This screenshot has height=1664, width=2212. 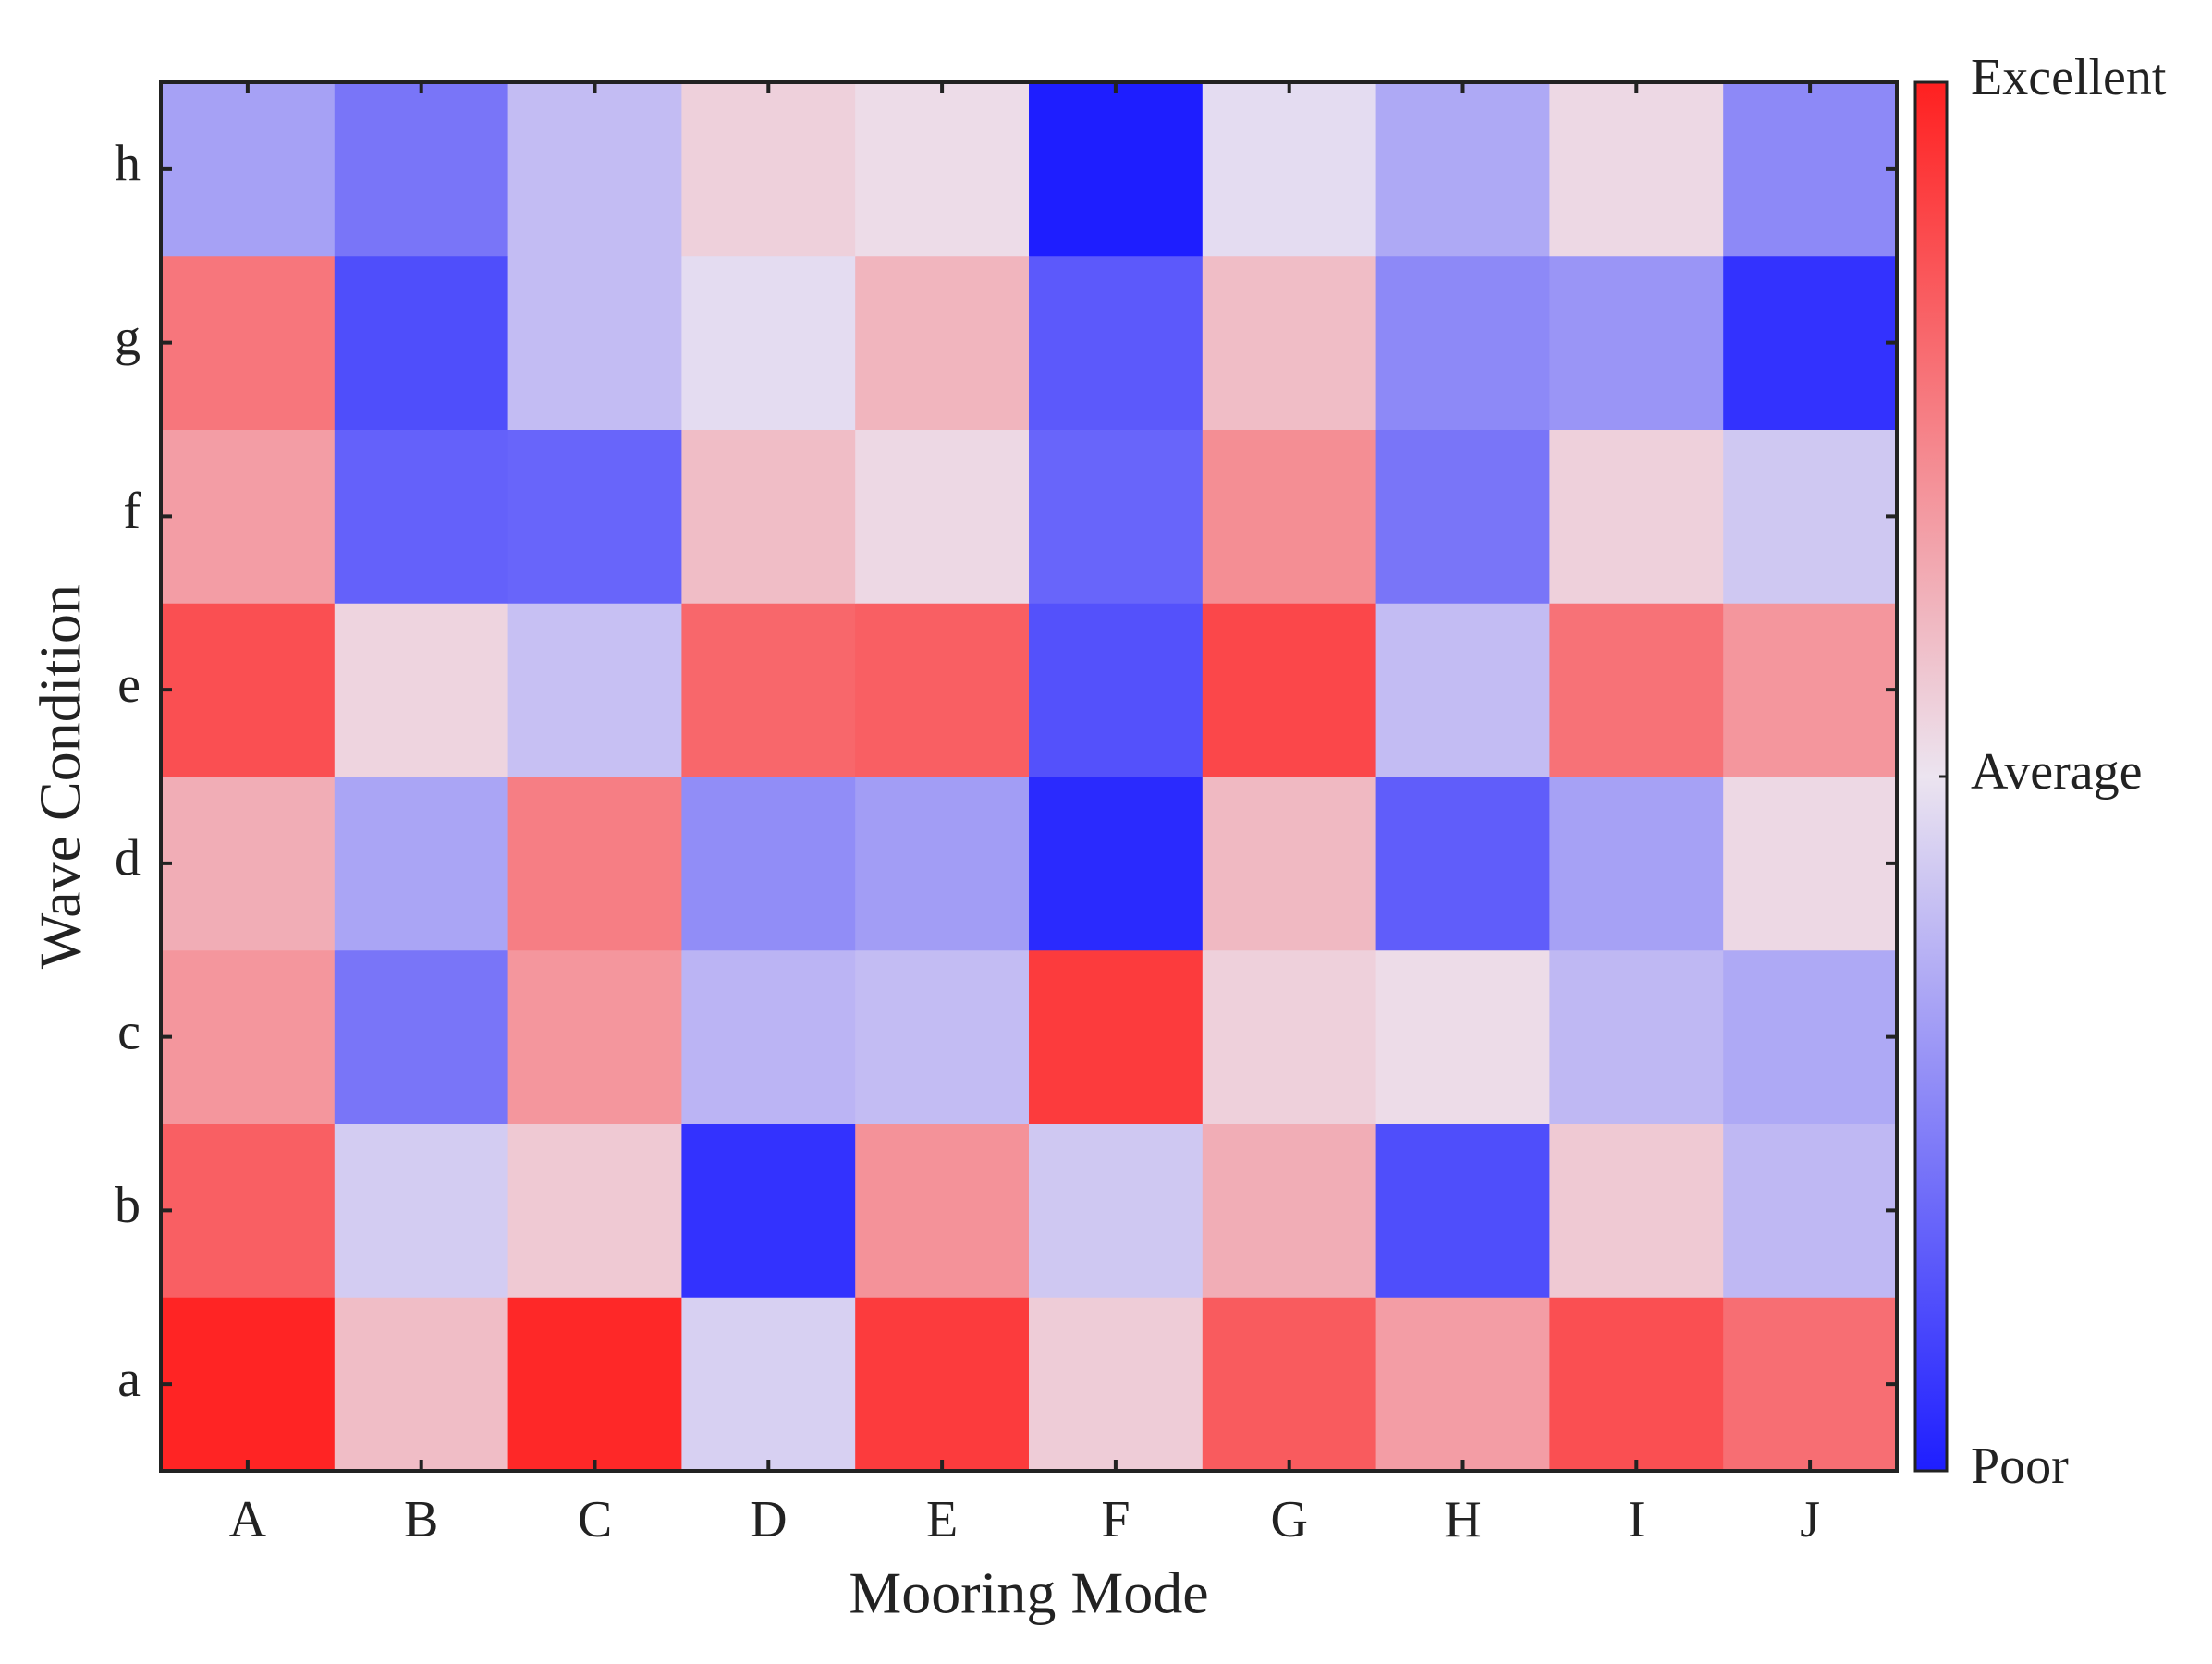 What do you see at coordinates (768, 1519) in the screenshot?
I see `x-tick-label: D` at bounding box center [768, 1519].